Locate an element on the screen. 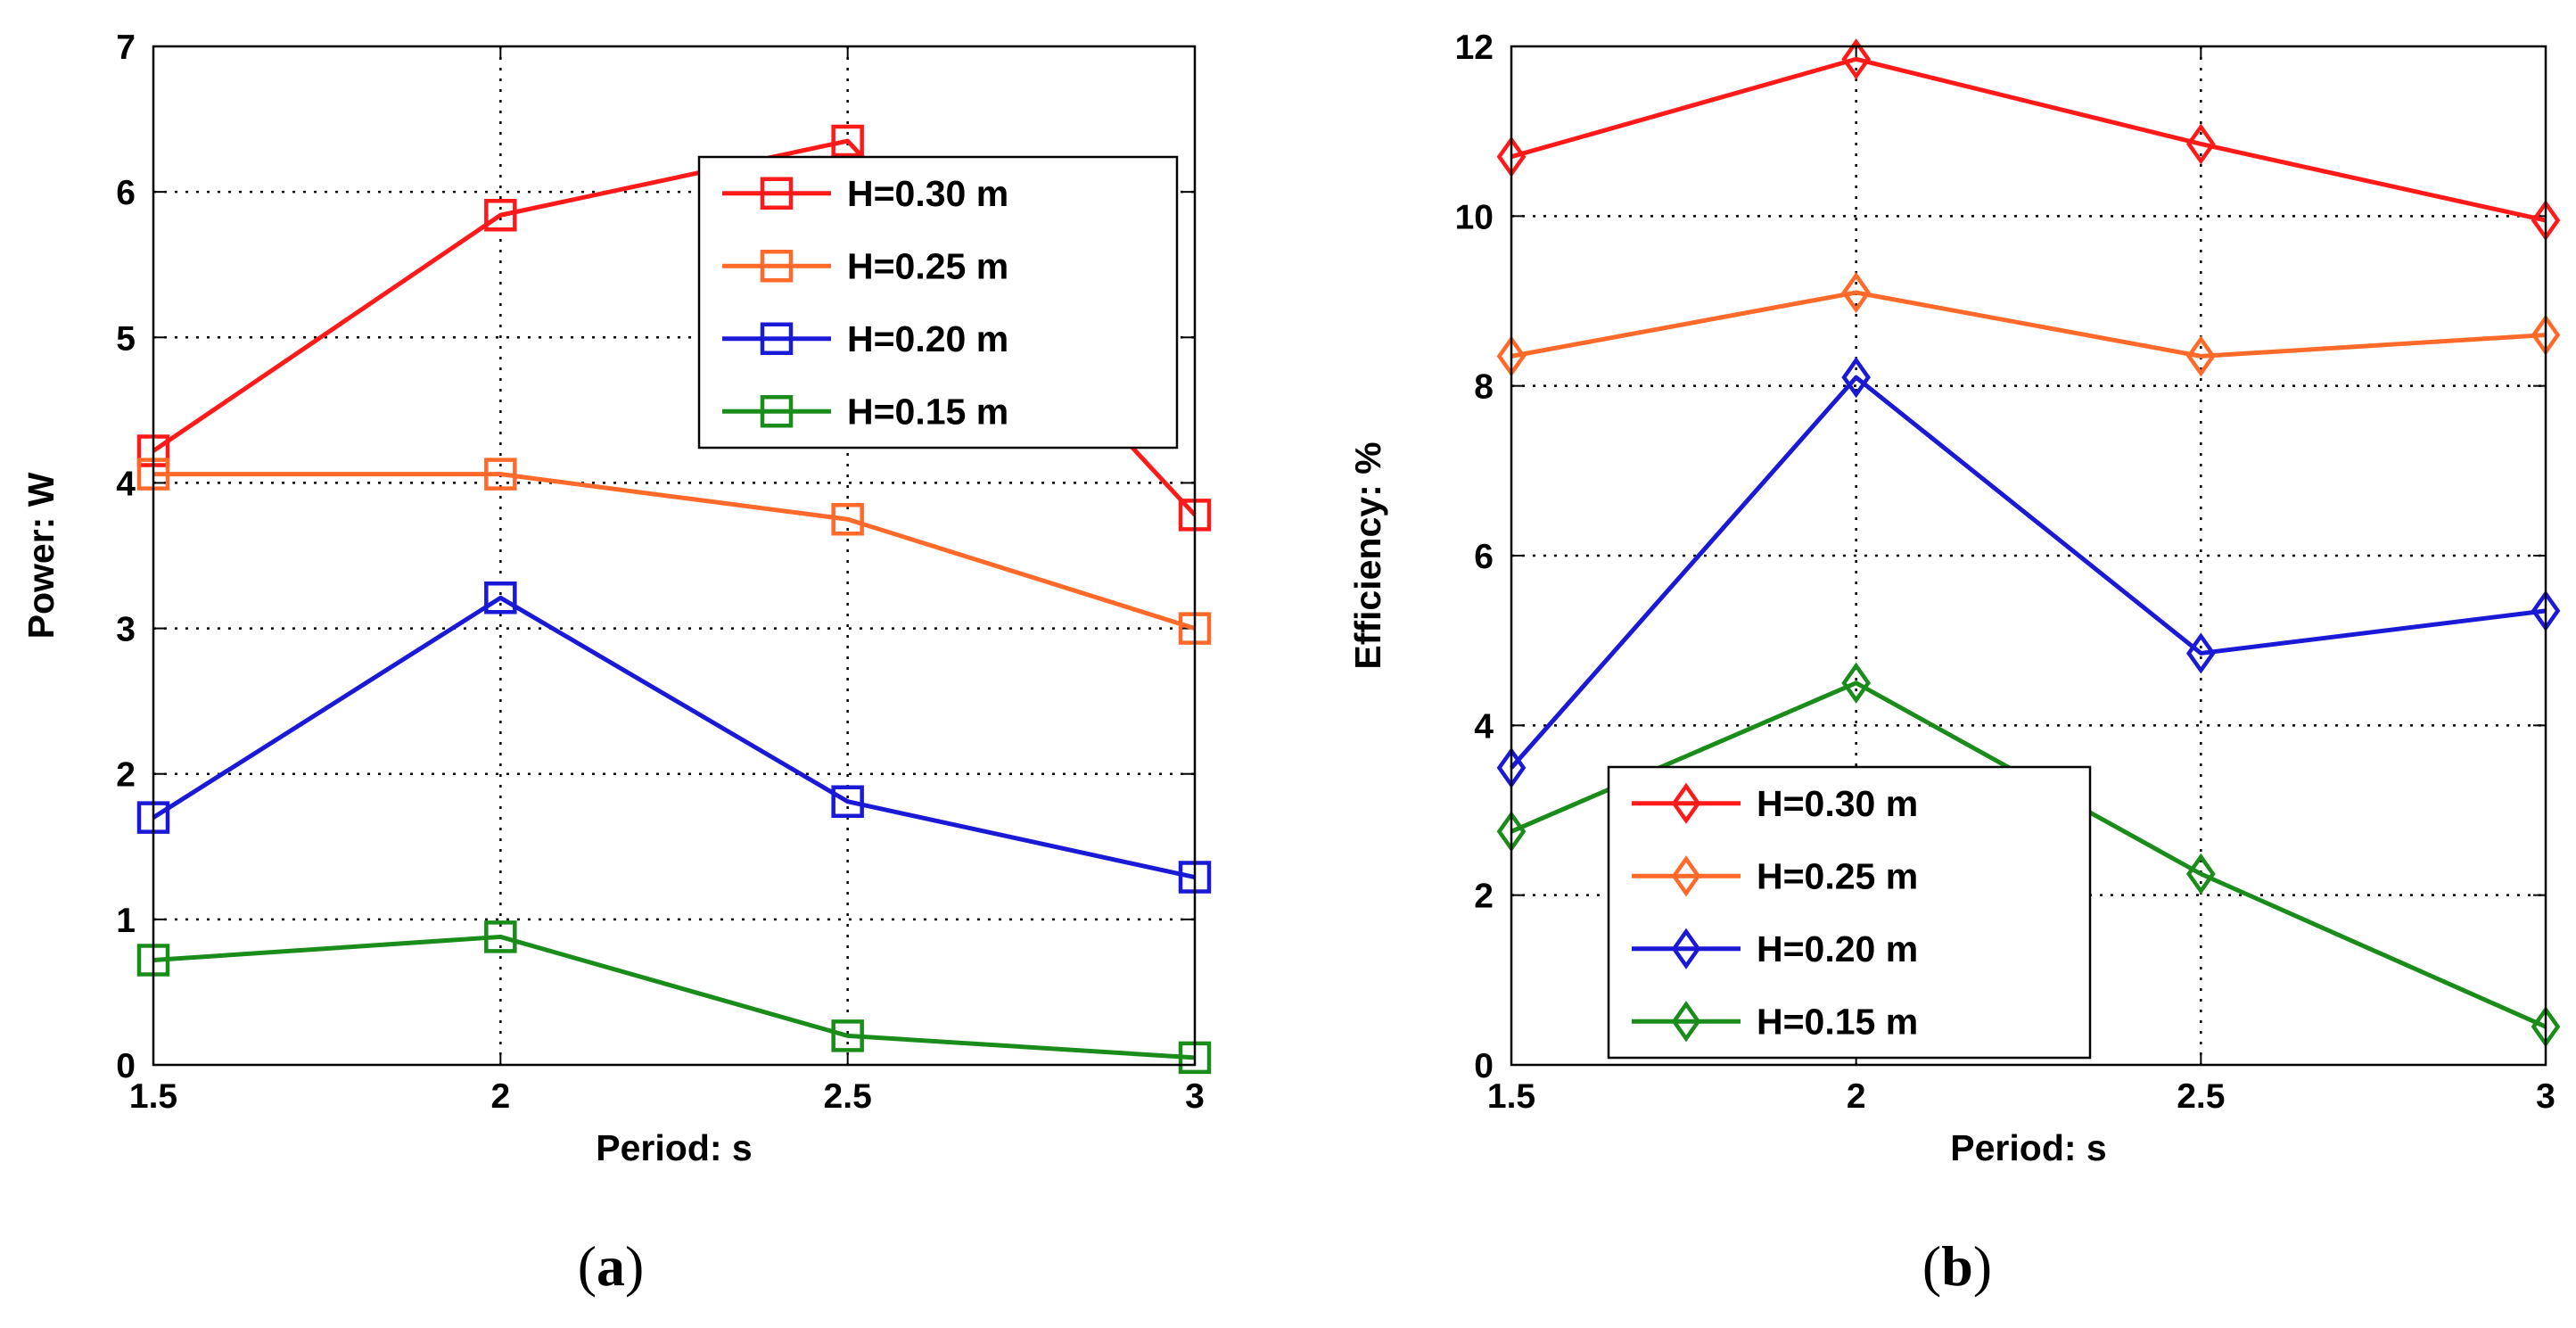 This screenshot has height=1328, width=2576. y-axis-label: Efficiency: % is located at coordinates (1367, 555).